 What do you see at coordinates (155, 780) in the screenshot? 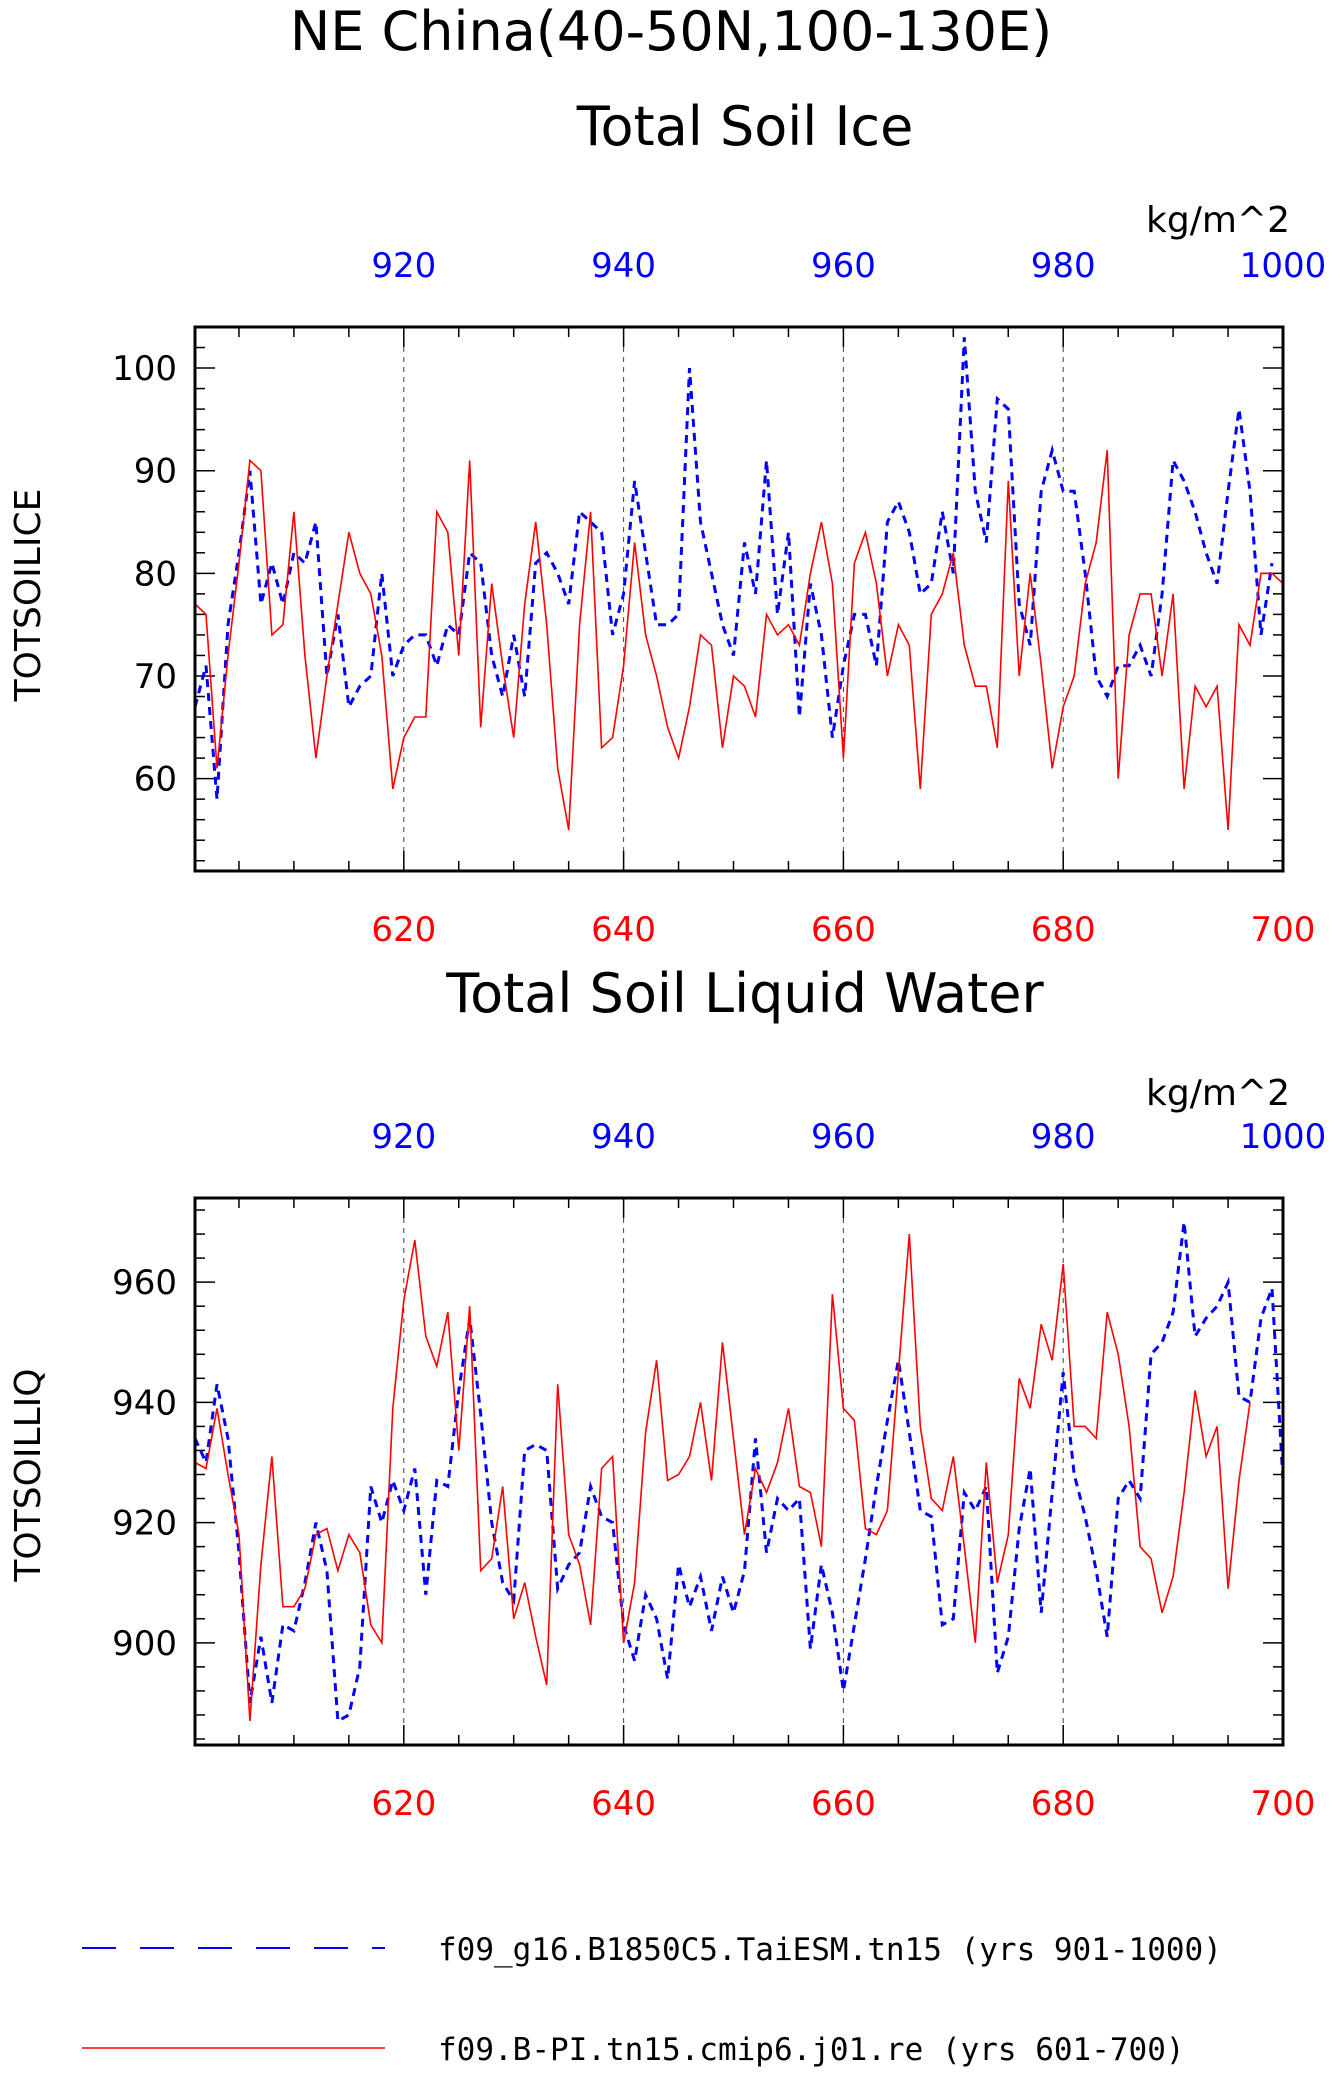
I see `y-tick-label: 60` at bounding box center [155, 780].